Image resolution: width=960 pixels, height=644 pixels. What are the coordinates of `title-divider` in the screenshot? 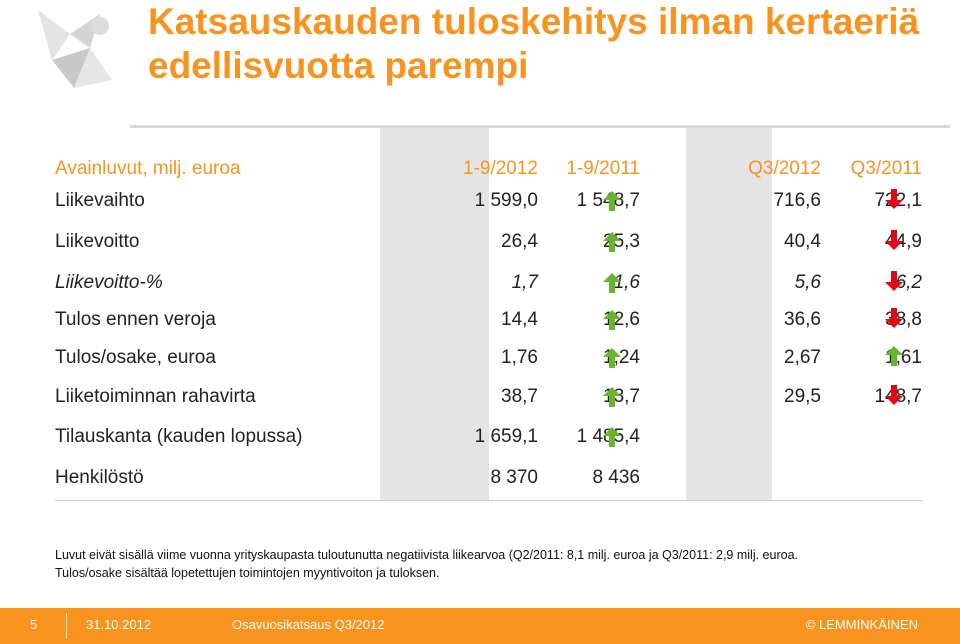 It's located at (540, 126).